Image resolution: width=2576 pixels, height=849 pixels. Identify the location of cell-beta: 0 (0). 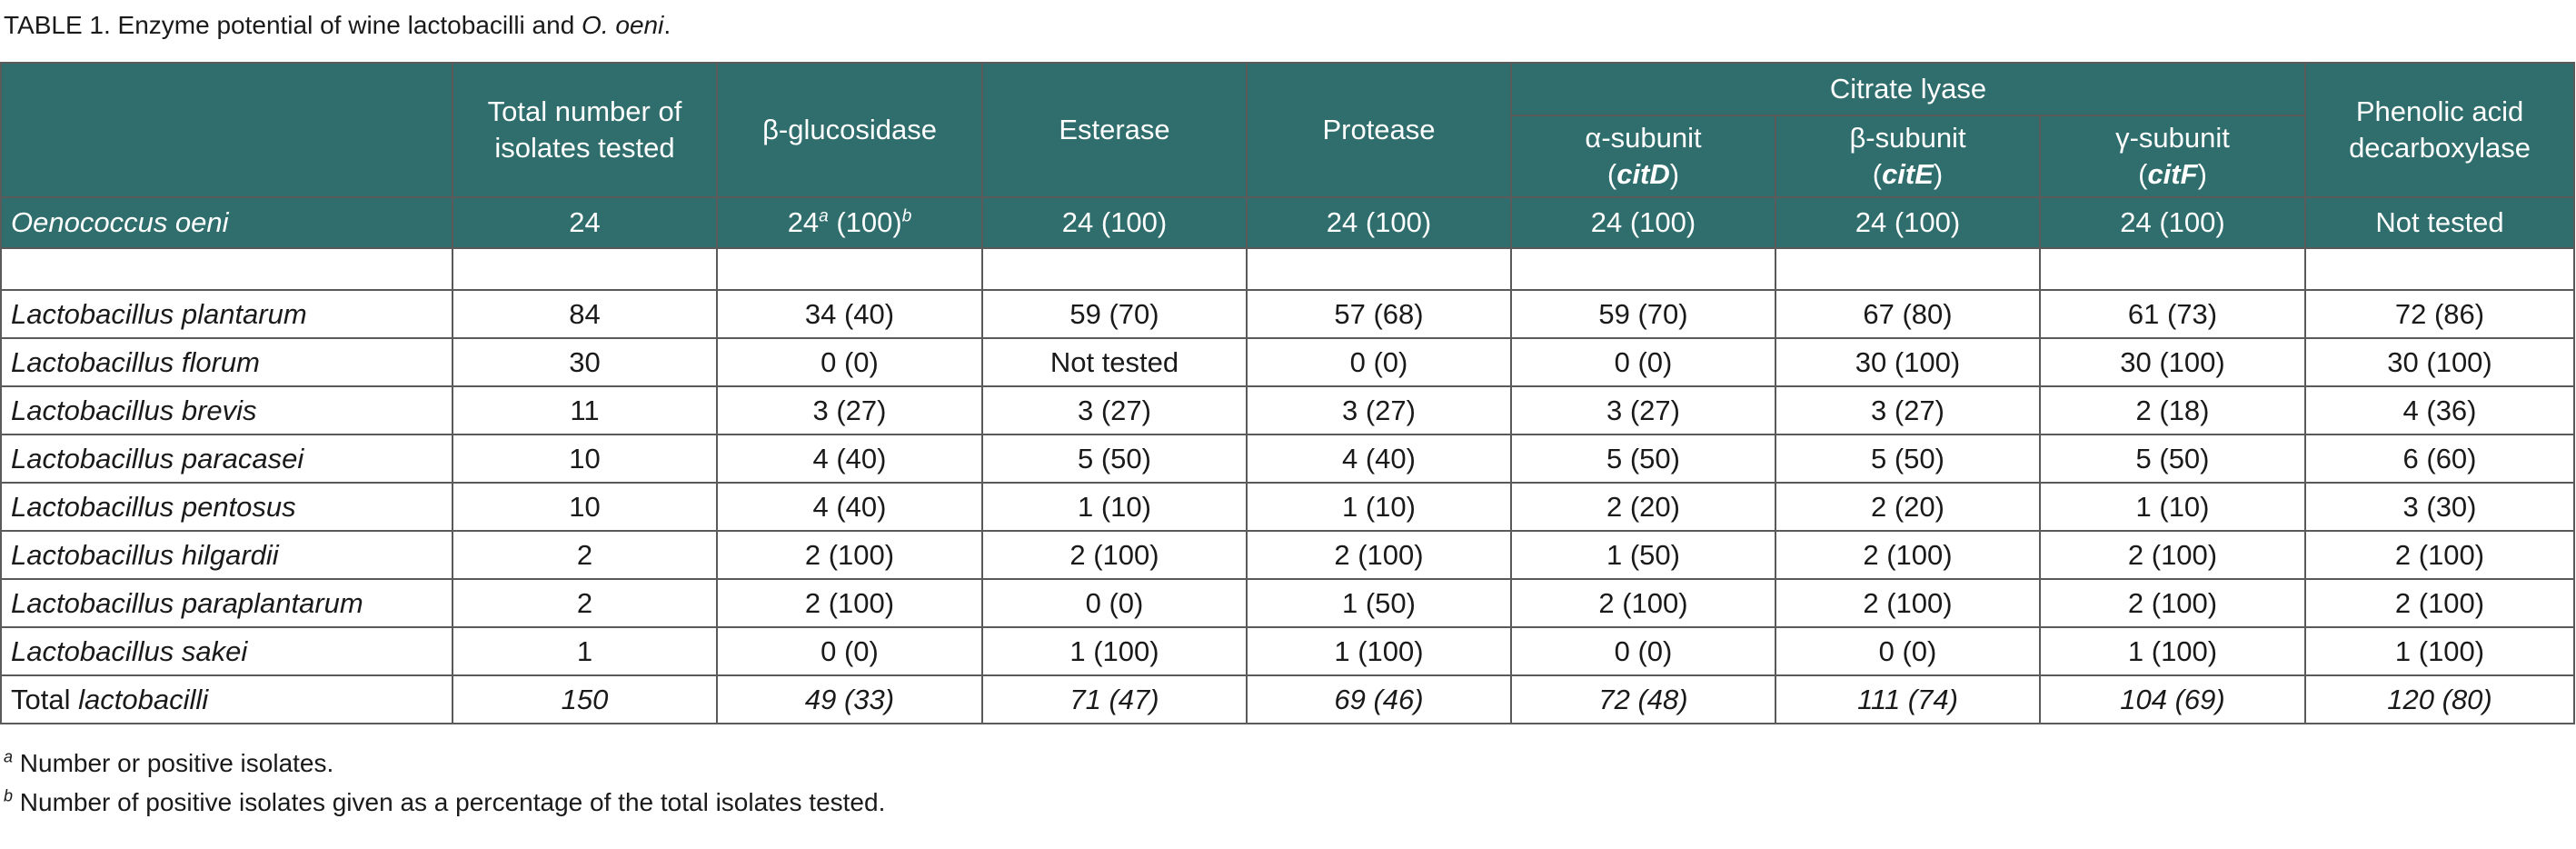
(1908, 651).